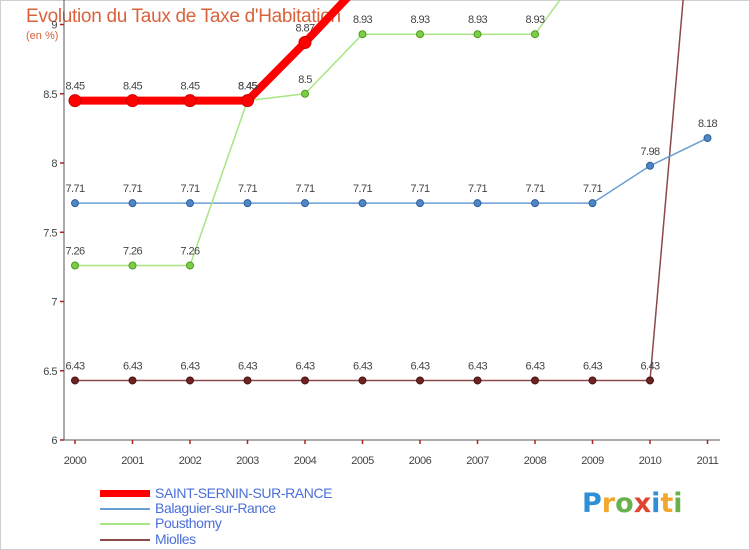 The image size is (750, 550). I want to click on logo-letter: x, so click(642, 503).